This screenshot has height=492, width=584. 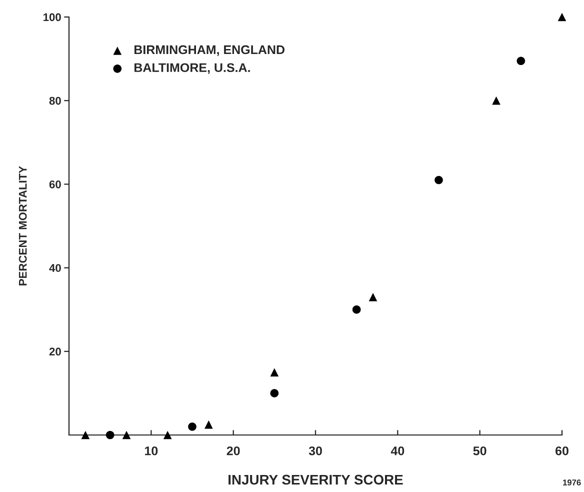 What do you see at coordinates (192, 68) in the screenshot?
I see `legend-label: BALTIMORE, U.S.A.` at bounding box center [192, 68].